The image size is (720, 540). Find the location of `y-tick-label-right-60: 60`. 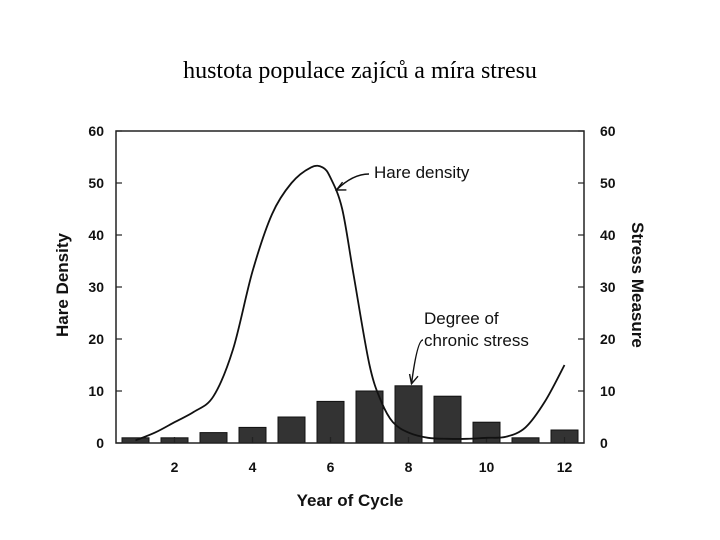

y-tick-label-right-60: 60 is located at coordinates (608, 131).